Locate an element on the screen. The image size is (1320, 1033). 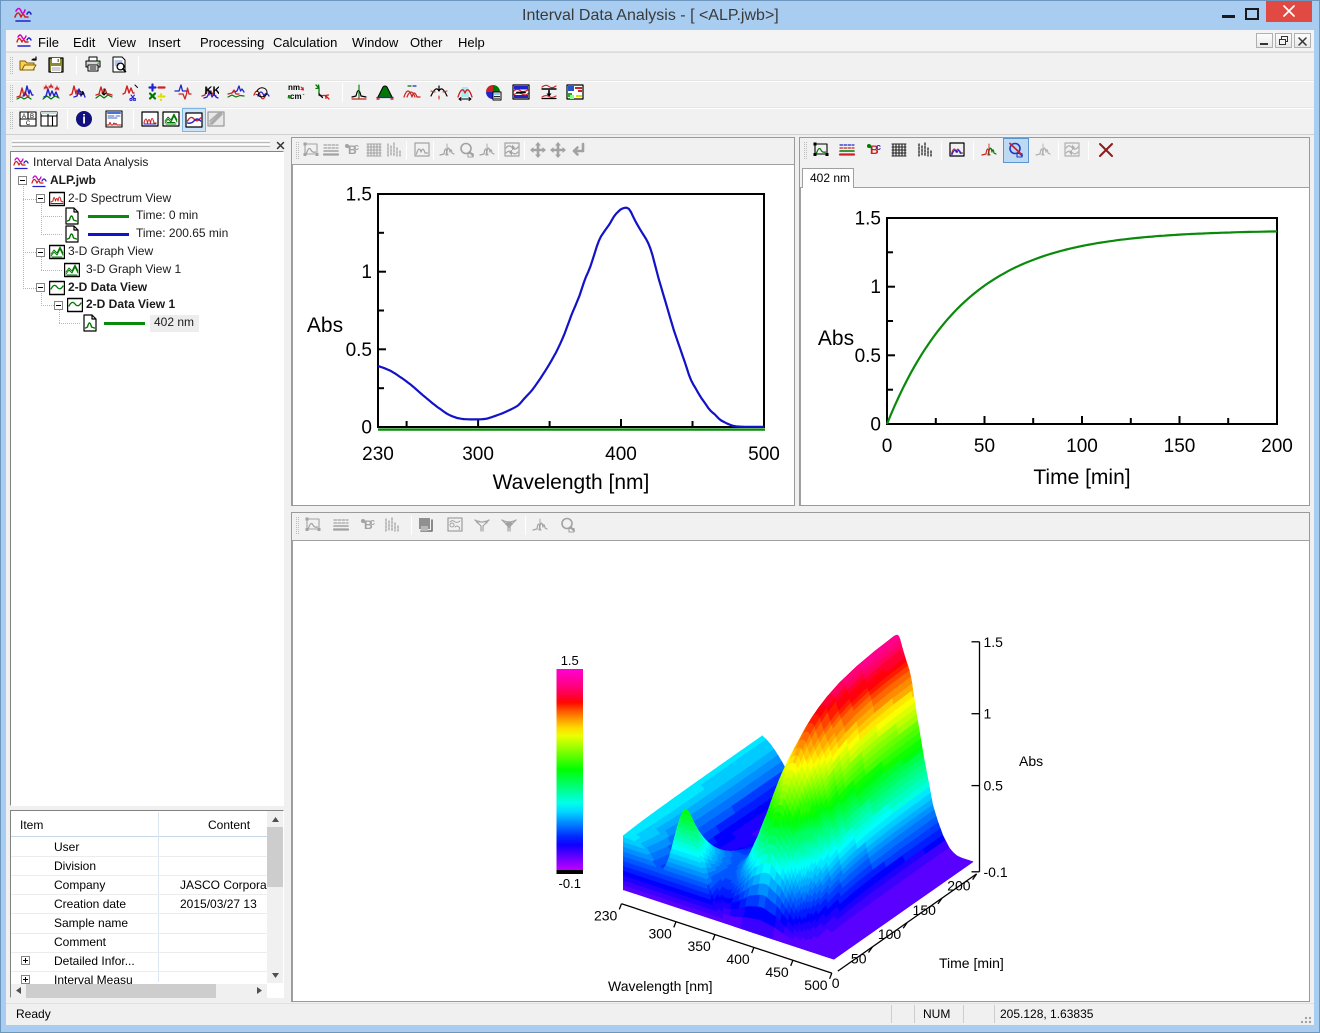
svg-text: -1 is located at coordinates (304, 95).